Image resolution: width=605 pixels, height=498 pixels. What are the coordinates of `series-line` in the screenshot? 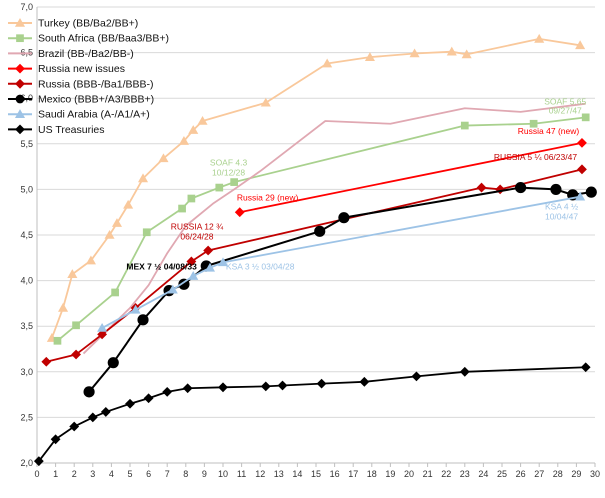 It's located at (411, 178).